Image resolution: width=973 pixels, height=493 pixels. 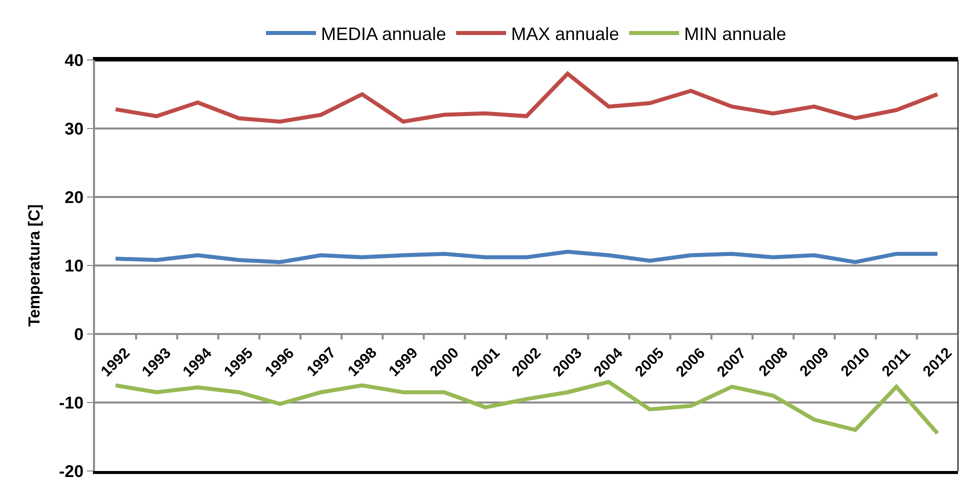 What do you see at coordinates (74, 128) in the screenshot?
I see `y-tick-label: 30` at bounding box center [74, 128].